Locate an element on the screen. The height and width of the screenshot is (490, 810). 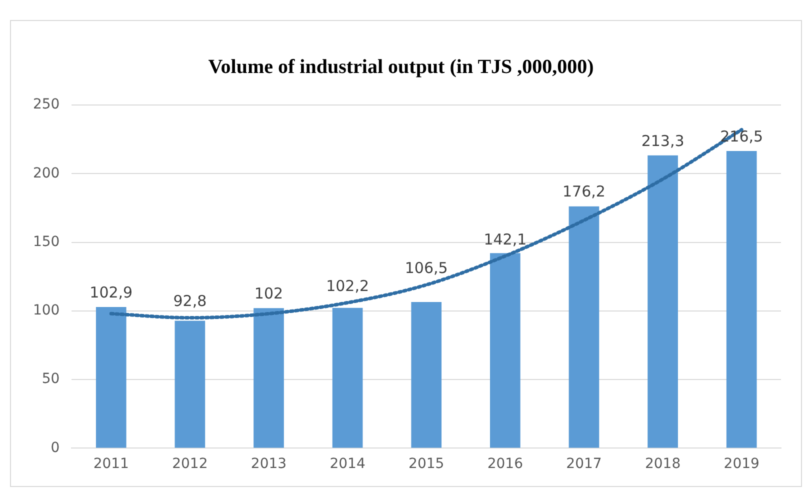
x-tick-label: 2019 is located at coordinates (742, 464).